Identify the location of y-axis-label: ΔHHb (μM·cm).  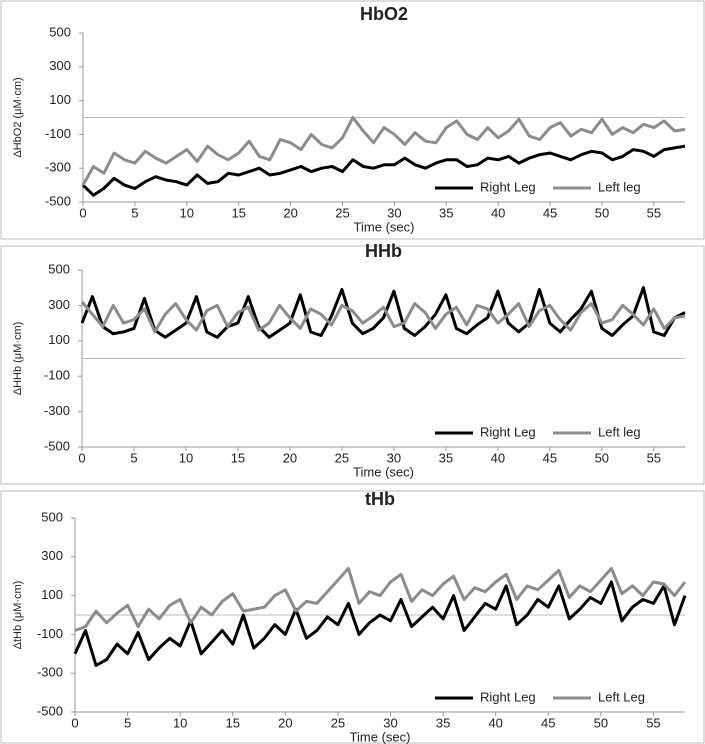
(18, 359).